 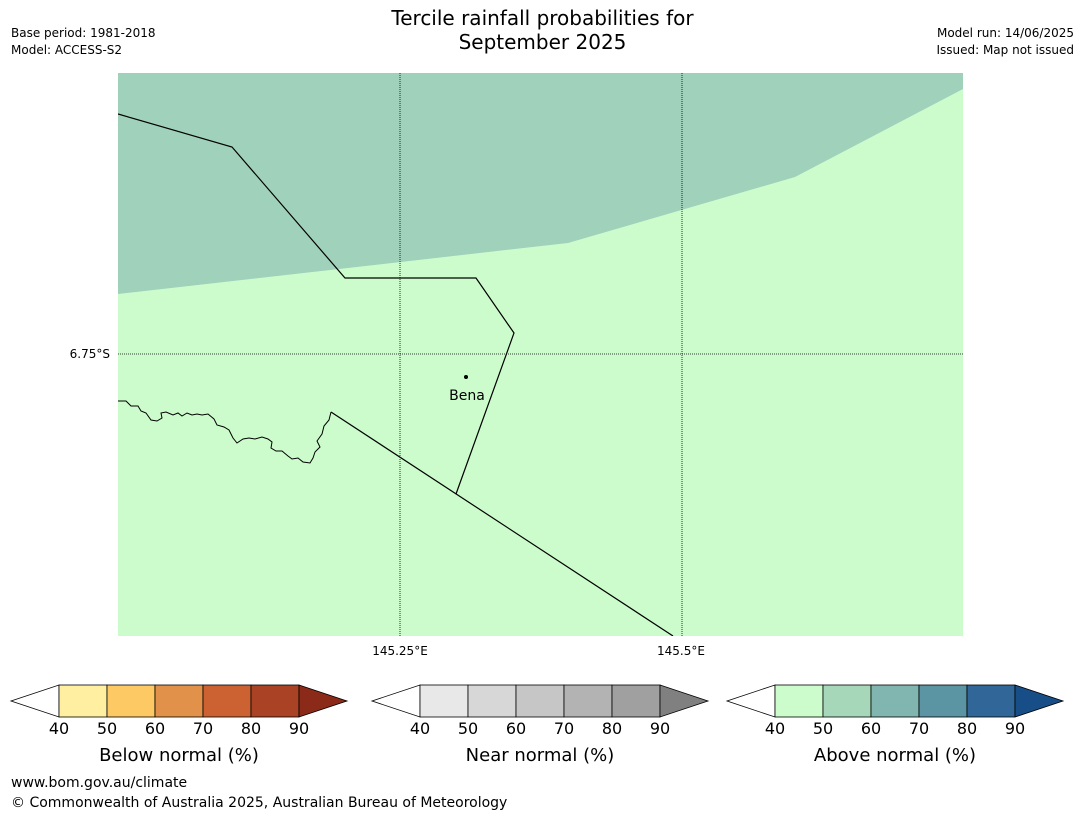 What do you see at coordinates (895, 755) in the screenshot?
I see `legend-title: Above normal (%)` at bounding box center [895, 755].